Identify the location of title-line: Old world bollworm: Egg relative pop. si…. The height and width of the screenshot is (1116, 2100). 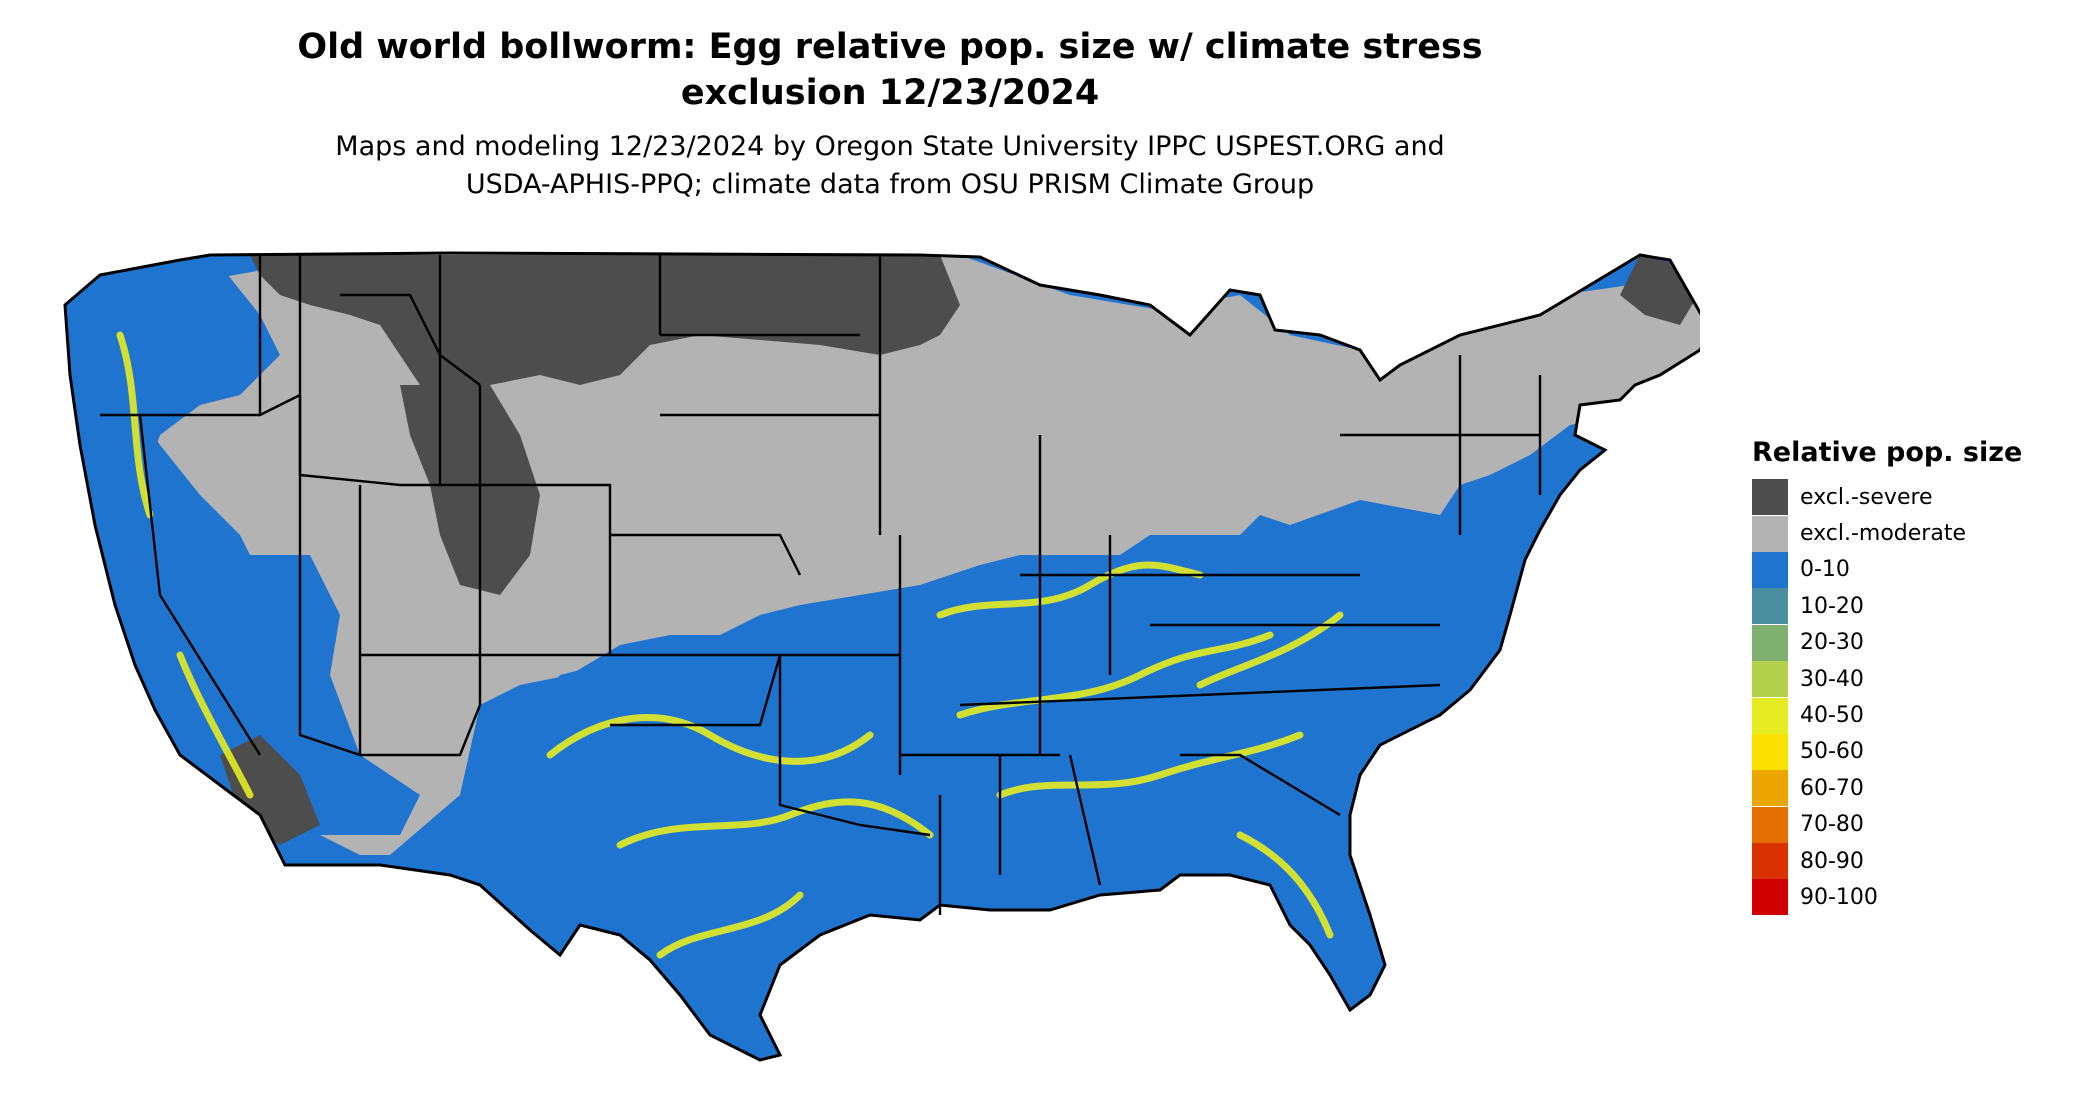
(890, 47).